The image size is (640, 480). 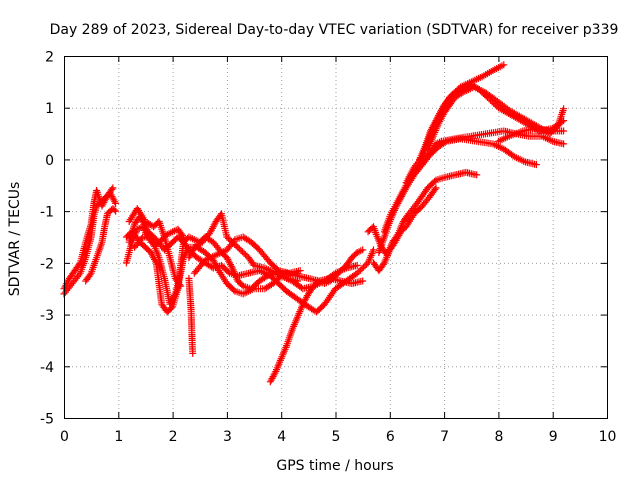 What do you see at coordinates (47, 213) in the screenshot?
I see `y-tick-label: -1` at bounding box center [47, 213].